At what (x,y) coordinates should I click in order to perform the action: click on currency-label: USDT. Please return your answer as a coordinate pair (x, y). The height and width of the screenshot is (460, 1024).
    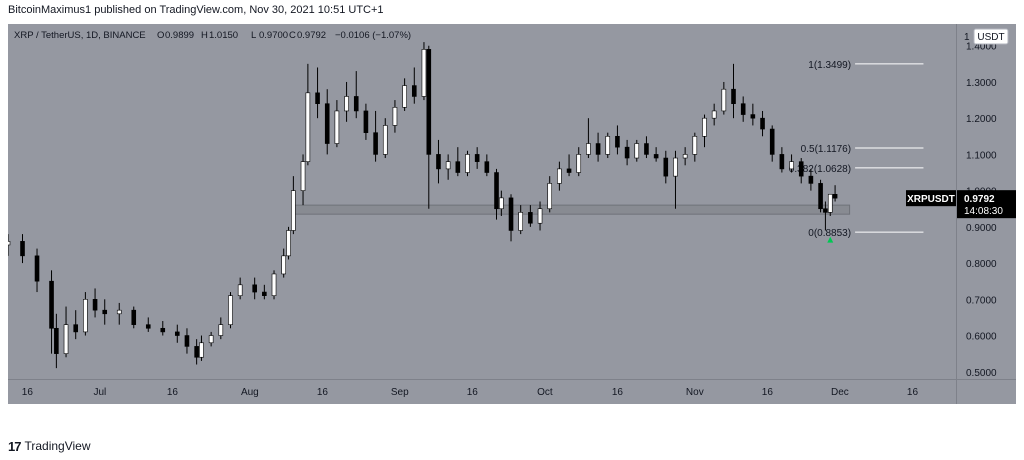
    Looking at the image, I should click on (990, 37).